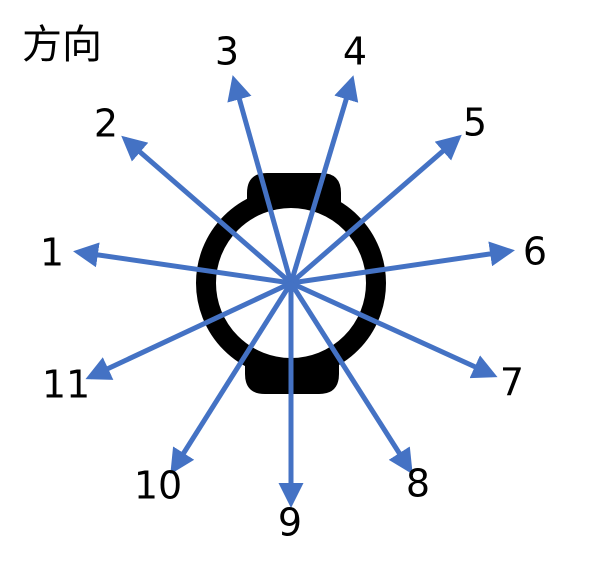 The width and height of the screenshot is (590, 575). I want to click on direction-label-8: 8, so click(418, 484).